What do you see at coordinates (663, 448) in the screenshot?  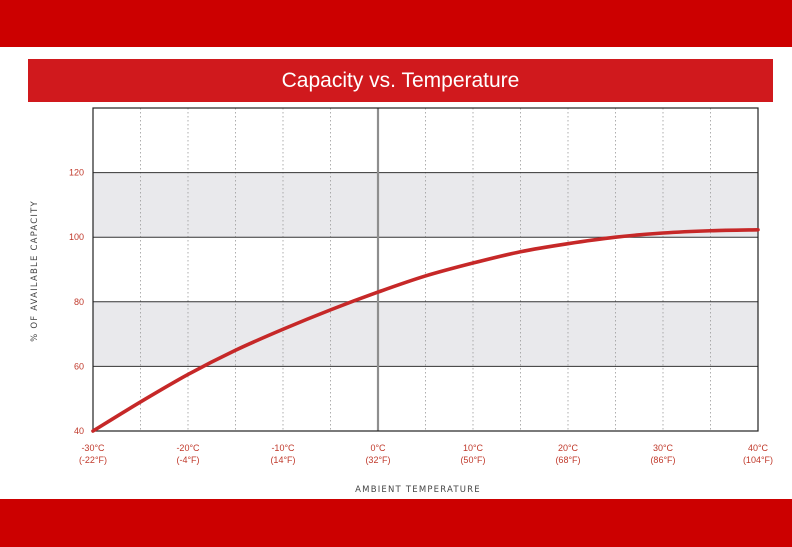 I see `x-tick-label: 30°C` at bounding box center [663, 448].